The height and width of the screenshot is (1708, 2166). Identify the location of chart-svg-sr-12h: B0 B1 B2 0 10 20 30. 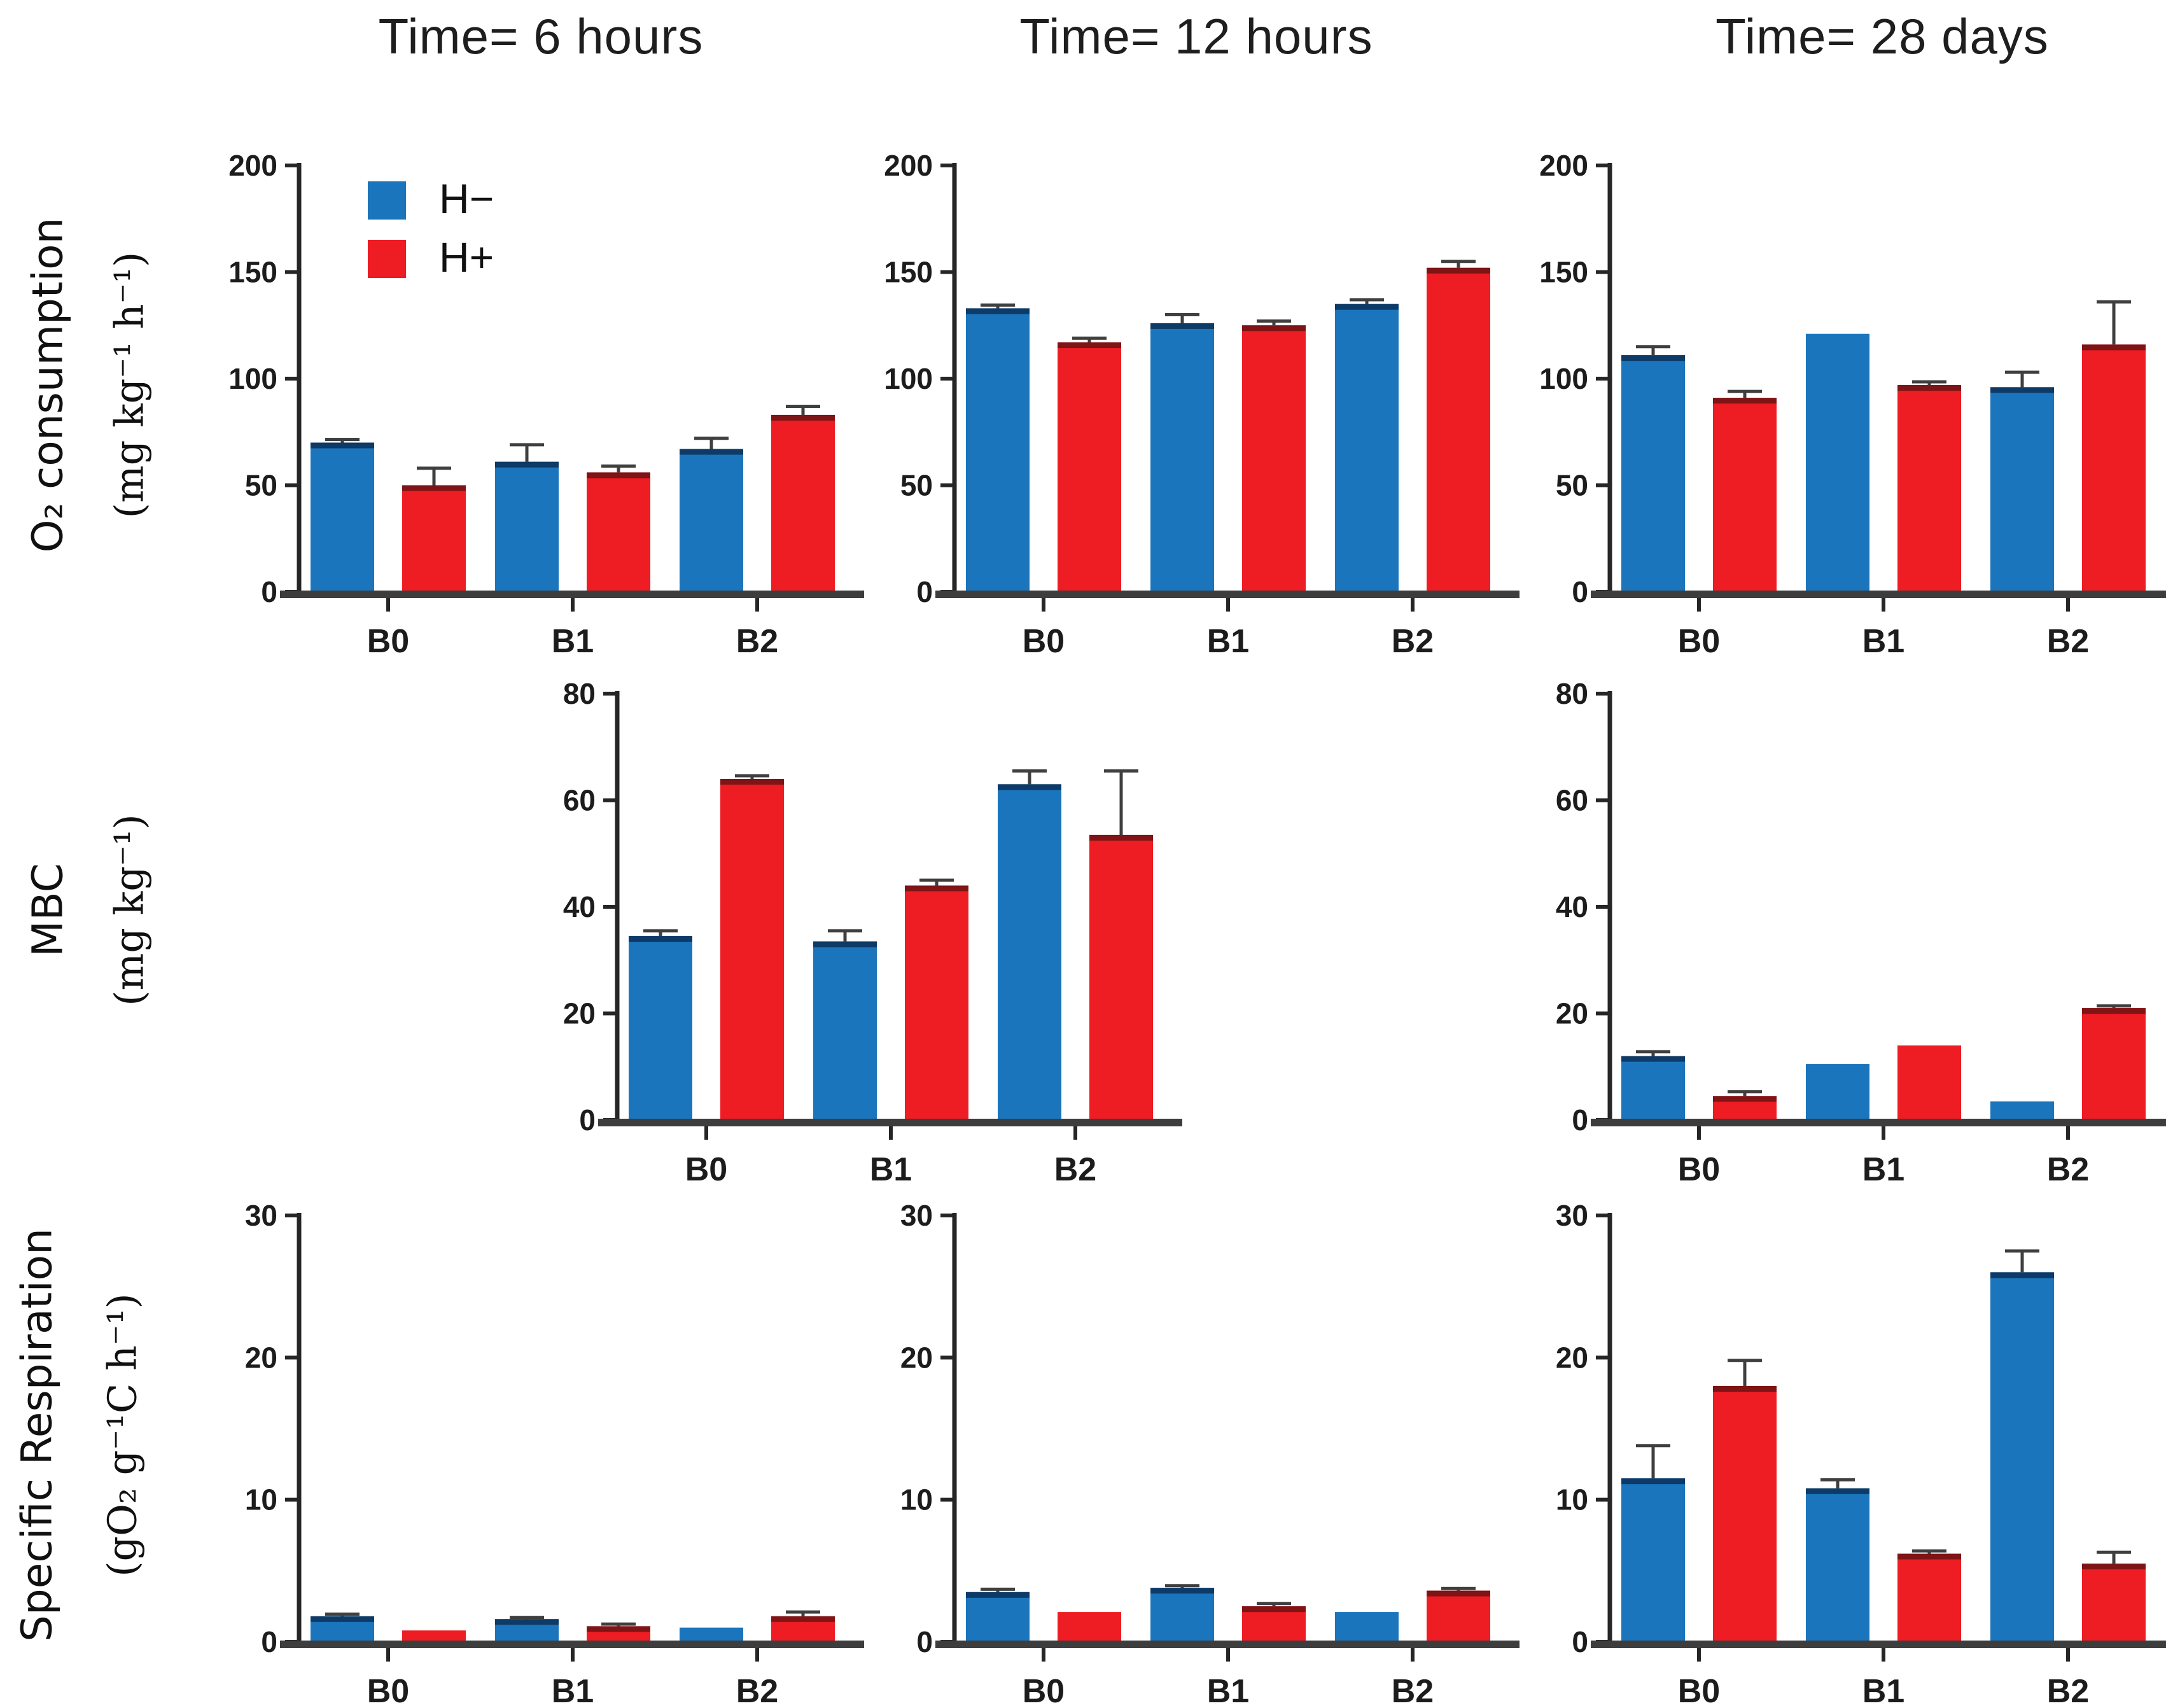
(1210, 1453).